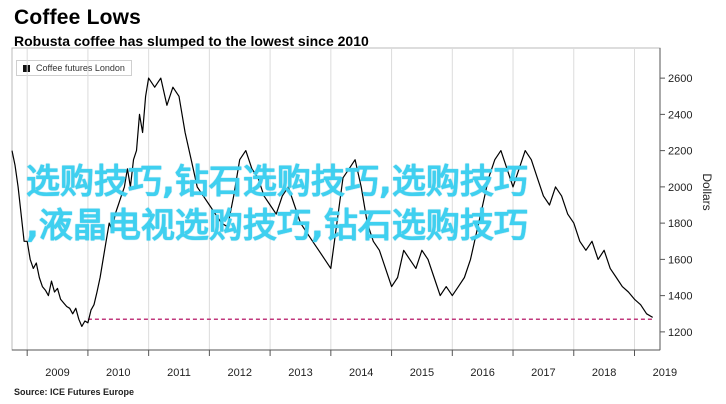 This screenshot has height=404, width=726. Describe the element at coordinates (78, 17) in the screenshot. I see `chart-title: Coffee Lows` at that location.